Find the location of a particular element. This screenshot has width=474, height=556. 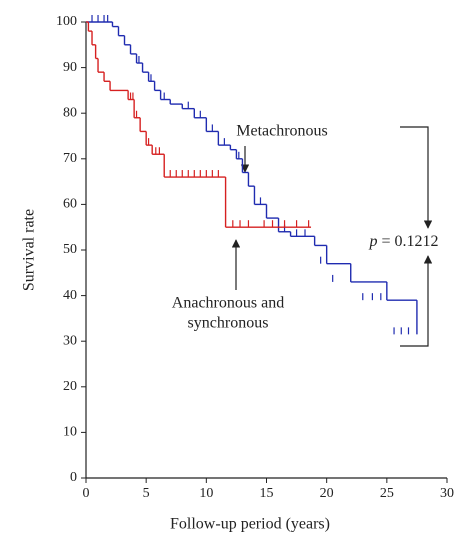

y-tick-label: 80 is located at coordinates (70, 112).